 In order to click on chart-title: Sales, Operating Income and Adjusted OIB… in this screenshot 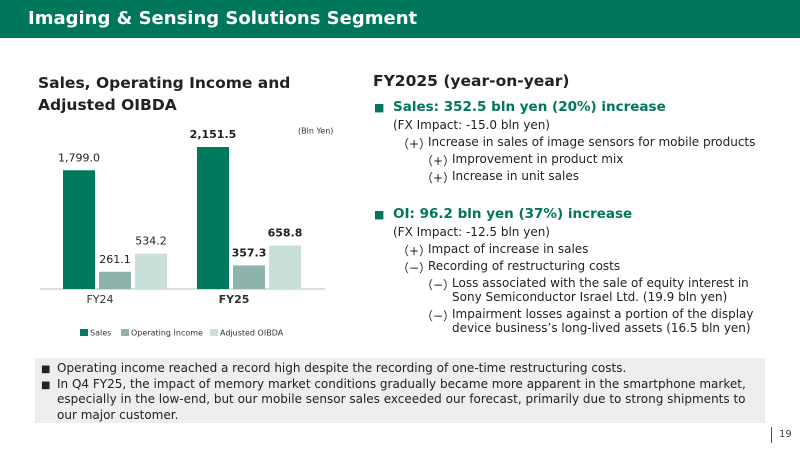, I will do `click(164, 94)`.